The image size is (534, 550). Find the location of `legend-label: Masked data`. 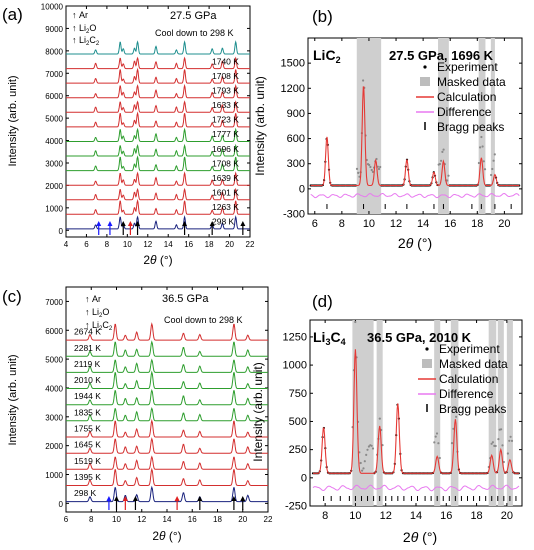

legend-label: Masked data is located at coordinates (473, 364).